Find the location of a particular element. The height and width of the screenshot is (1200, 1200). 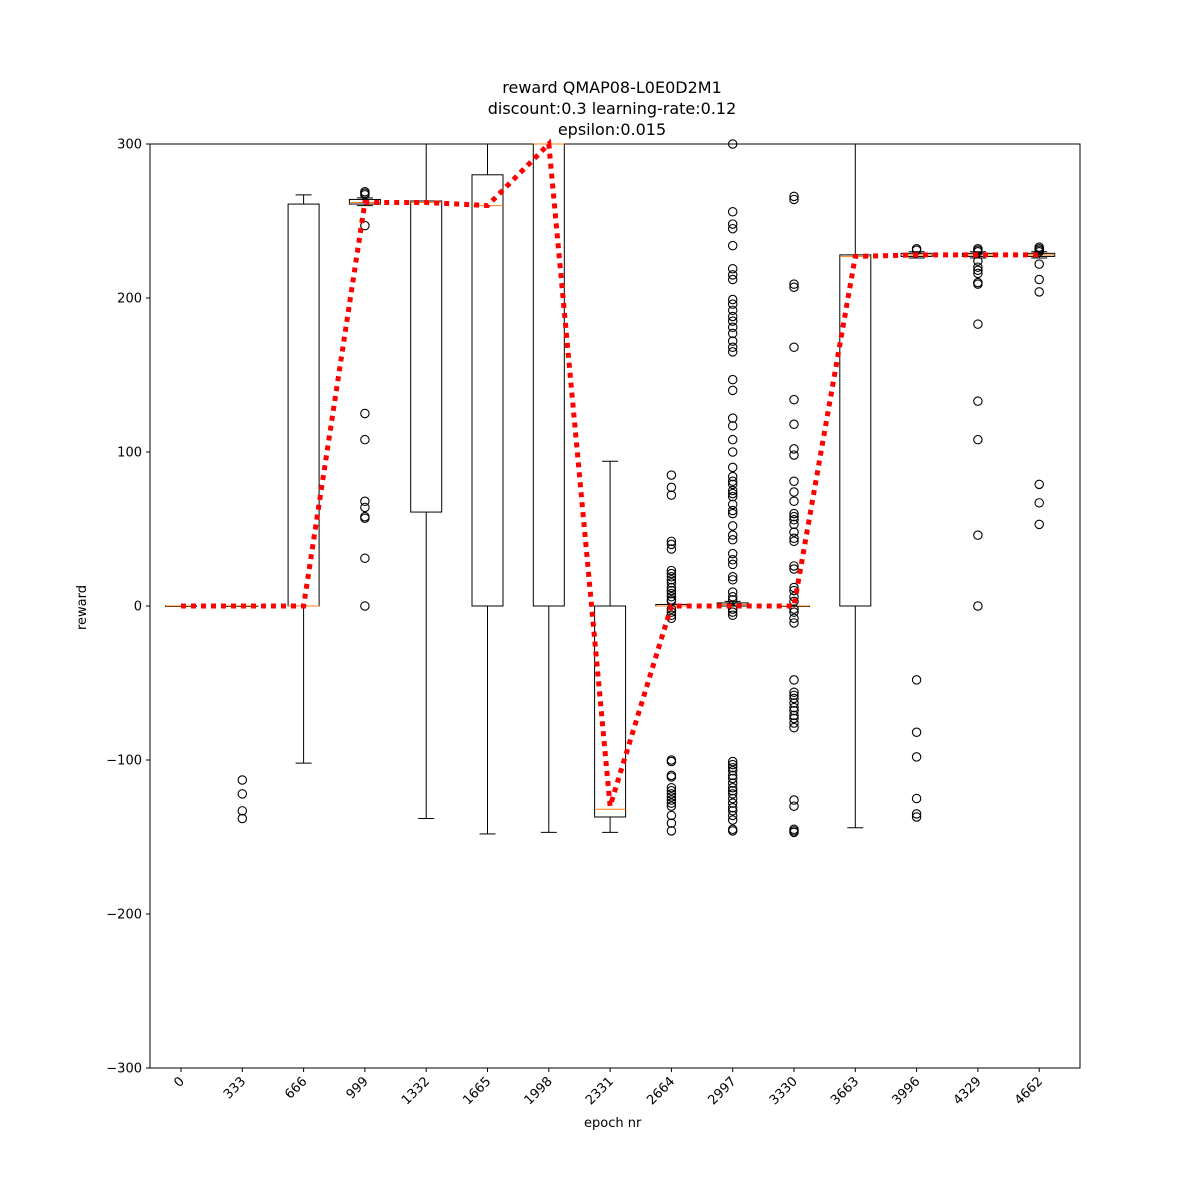

x-tick-label: 4329 is located at coordinates (968, 1091).